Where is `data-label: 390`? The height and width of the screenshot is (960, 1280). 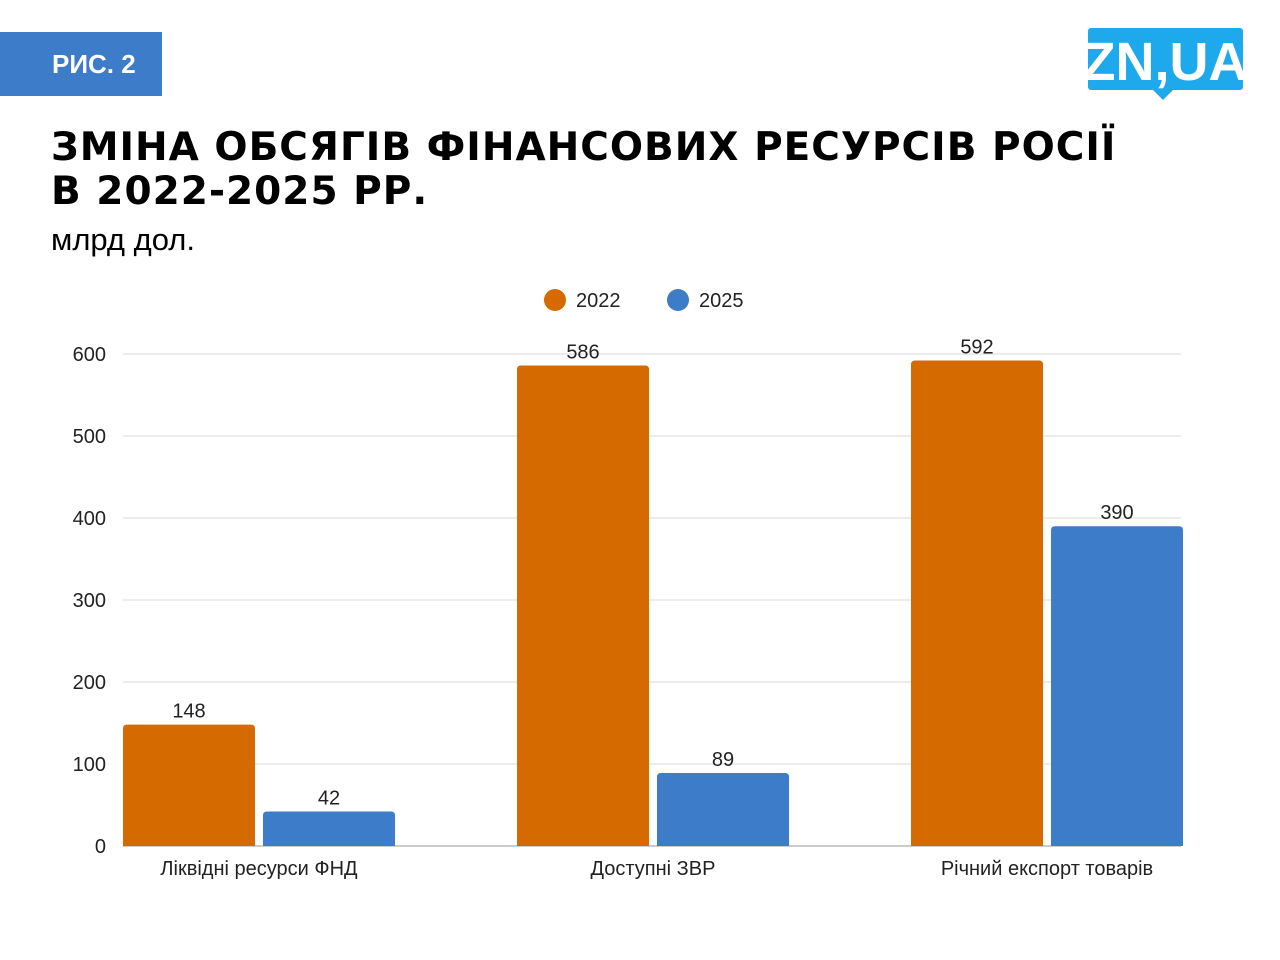 data-label: 390 is located at coordinates (1116, 513).